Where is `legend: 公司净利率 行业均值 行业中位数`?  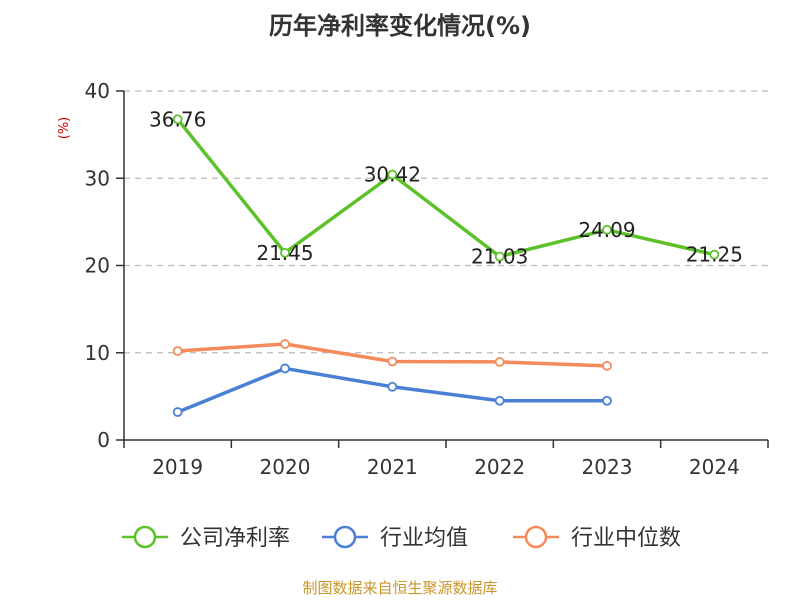 legend: 公司净利率 行业均值 行业中位数 is located at coordinates (401, 538).